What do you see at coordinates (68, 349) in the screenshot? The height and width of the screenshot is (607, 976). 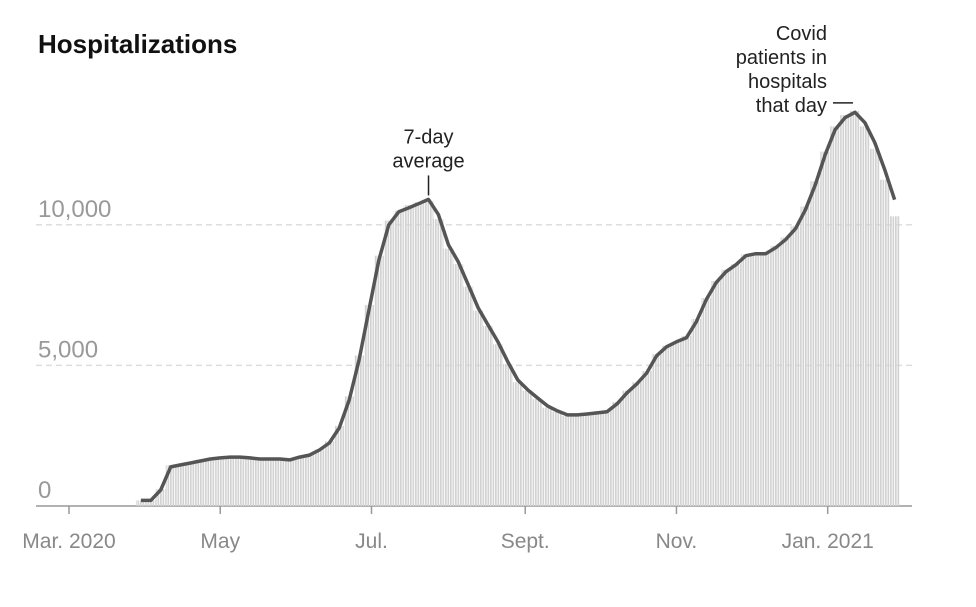 I see `y-tick-label: 5,000` at bounding box center [68, 349].